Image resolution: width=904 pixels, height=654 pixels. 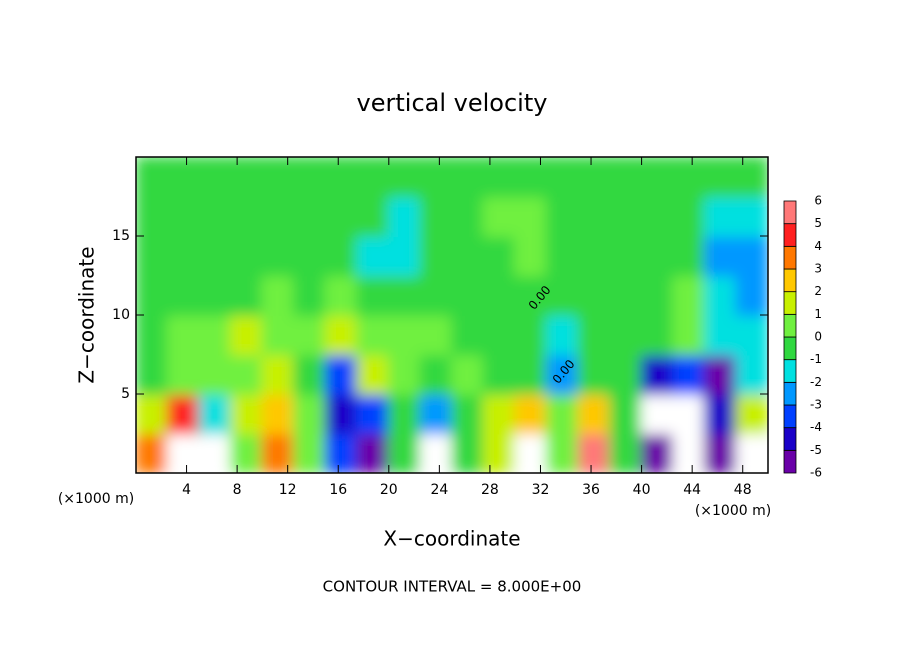 I want to click on colorbar-label: -6, so click(x=816, y=473).